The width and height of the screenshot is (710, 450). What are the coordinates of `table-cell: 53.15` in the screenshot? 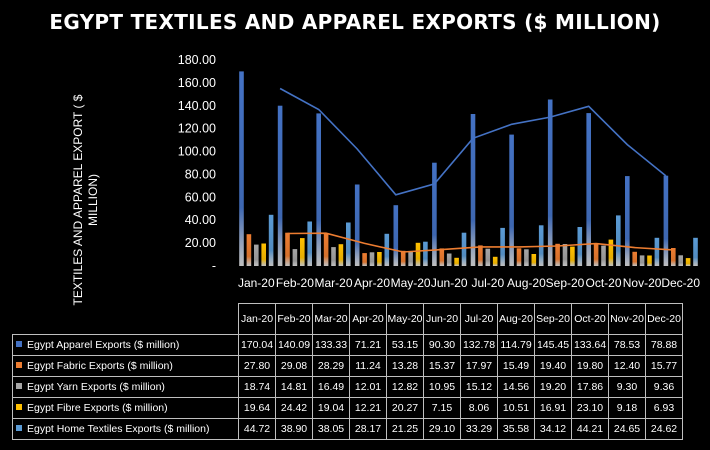 It's located at (405, 345).